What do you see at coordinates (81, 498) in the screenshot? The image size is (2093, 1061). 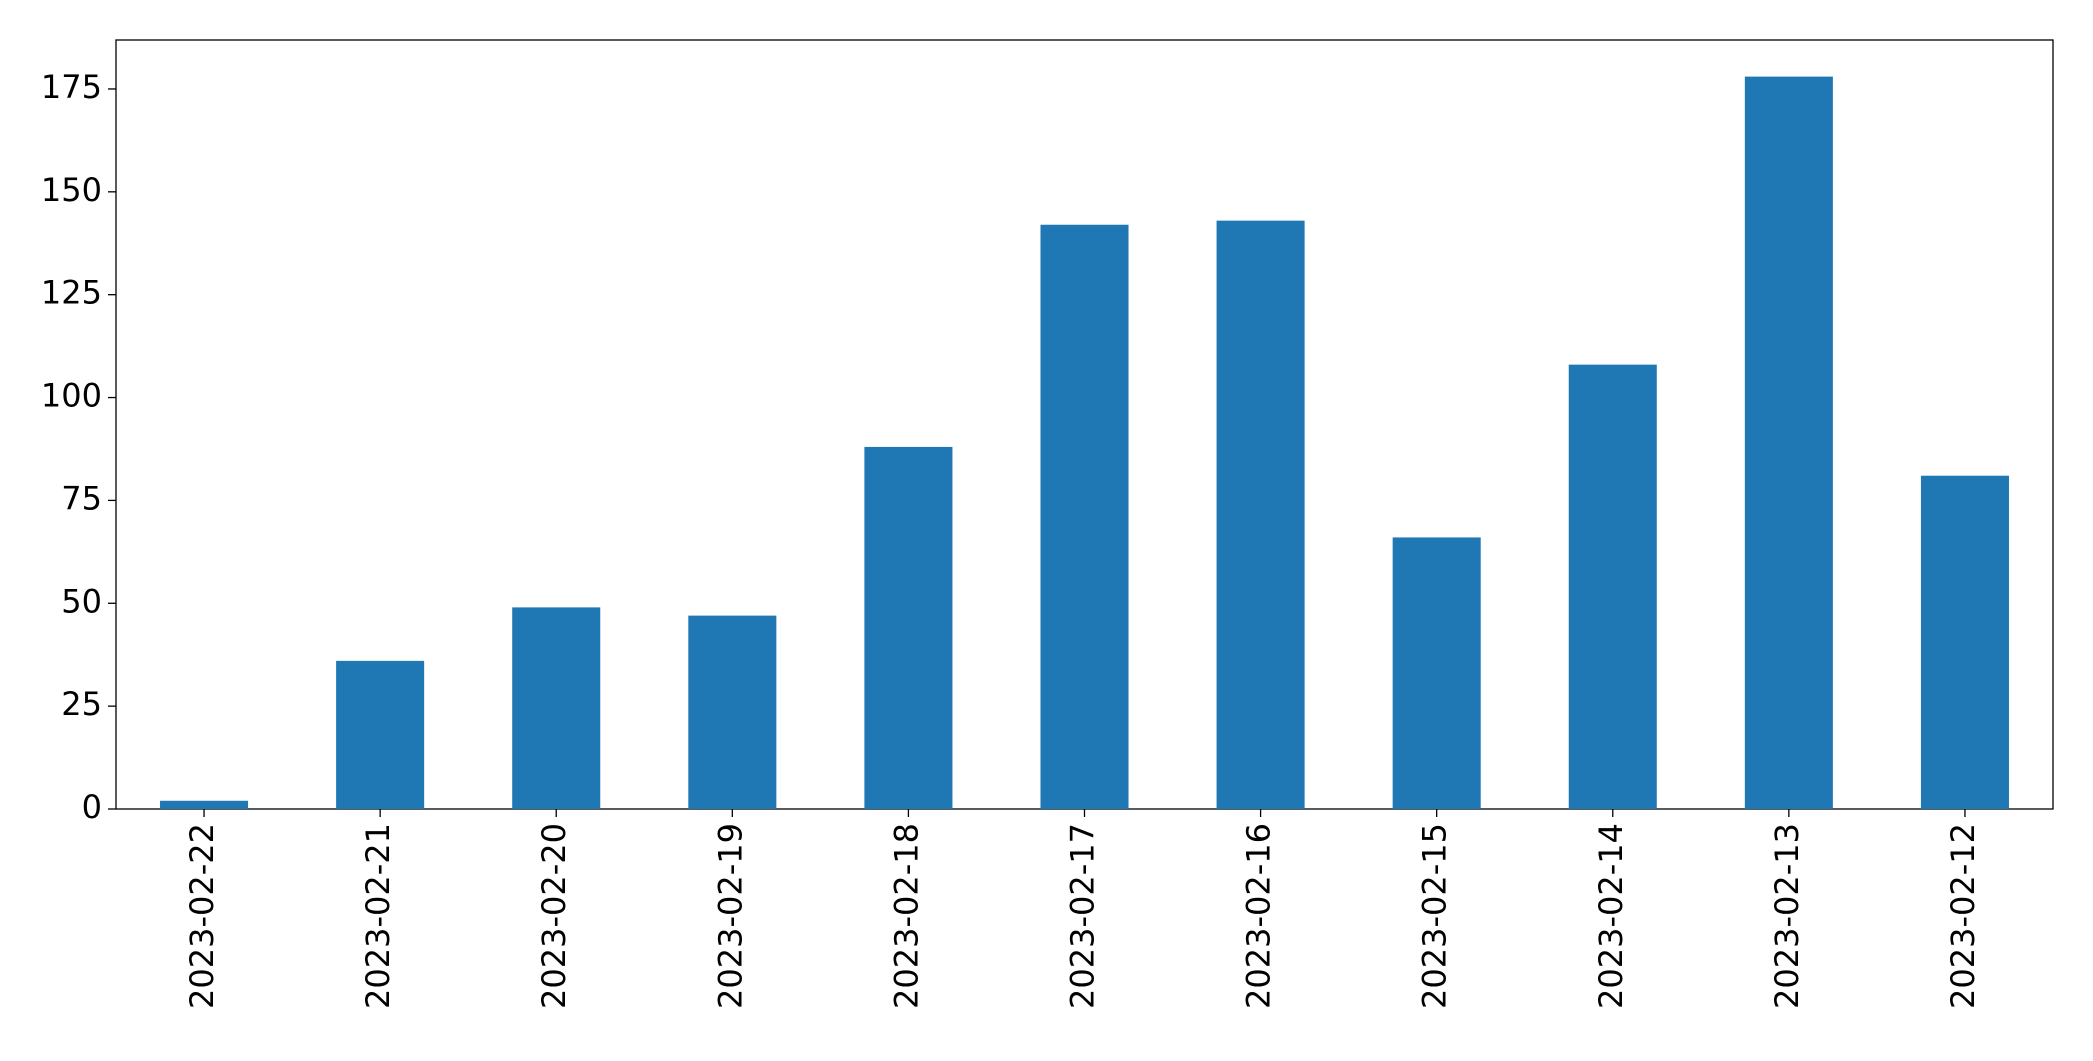 I see `y-tick-label: 75` at bounding box center [81, 498].